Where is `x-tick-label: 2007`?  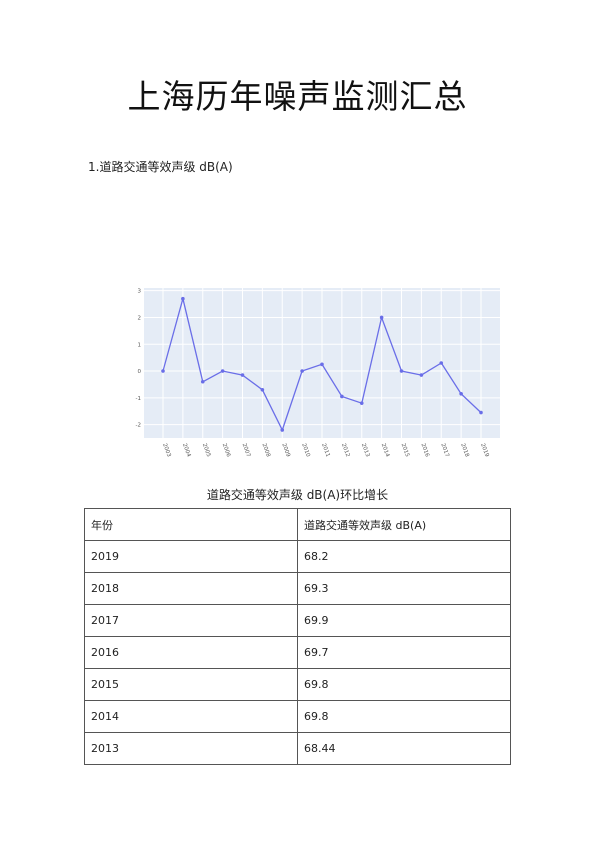 x-tick-label: 2007 is located at coordinates (246, 451).